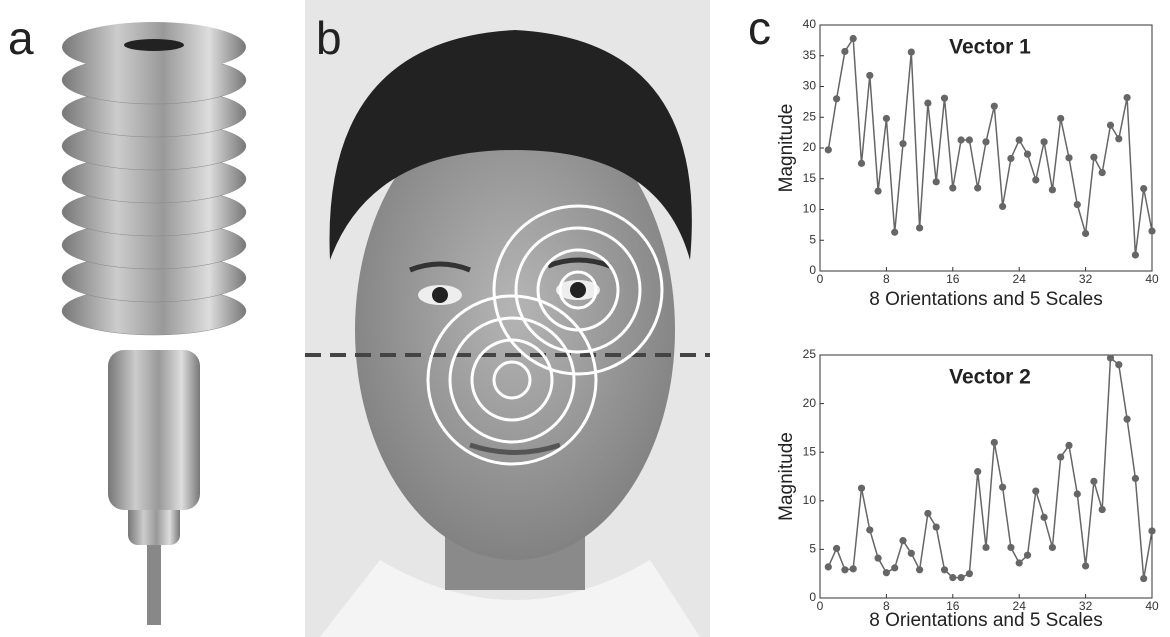 This screenshot has width=1170, height=637. Describe the element at coordinates (810, 147) in the screenshot. I see `y-tick-label: 20` at that location.